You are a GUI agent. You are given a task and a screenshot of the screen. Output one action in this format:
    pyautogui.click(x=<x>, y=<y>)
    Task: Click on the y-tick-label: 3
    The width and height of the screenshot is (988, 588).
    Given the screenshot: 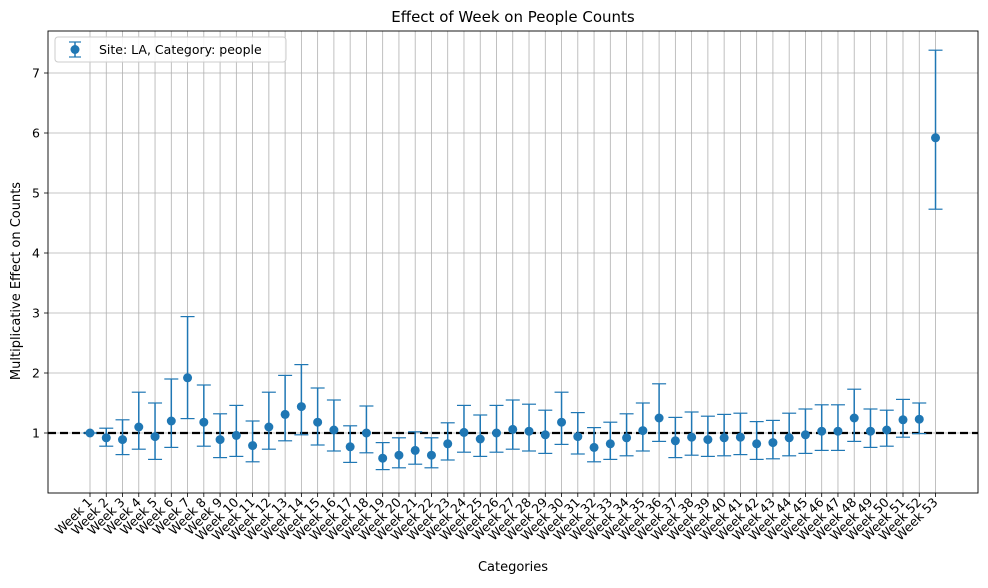 What is the action you would take?
    pyautogui.click(x=36, y=313)
    